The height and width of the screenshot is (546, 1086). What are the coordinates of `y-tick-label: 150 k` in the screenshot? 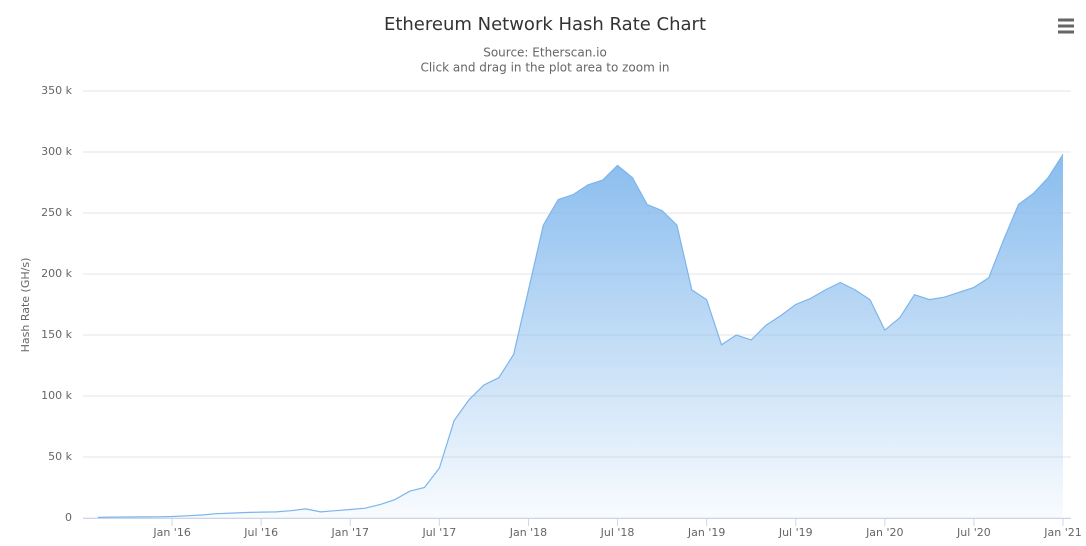 It's located at (56, 334).